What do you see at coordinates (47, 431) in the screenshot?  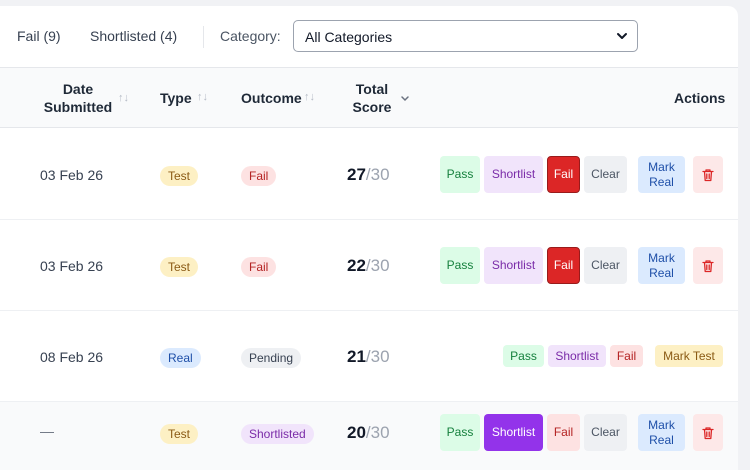 I see `date-cell: —` at bounding box center [47, 431].